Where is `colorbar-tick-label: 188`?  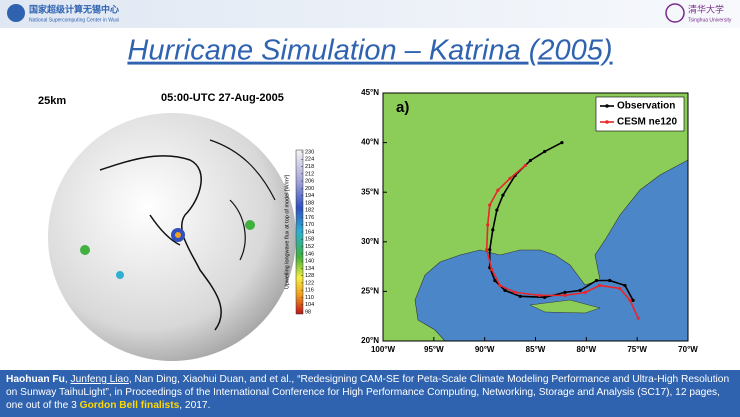 colorbar-tick-label: 188 is located at coordinates (309, 203).